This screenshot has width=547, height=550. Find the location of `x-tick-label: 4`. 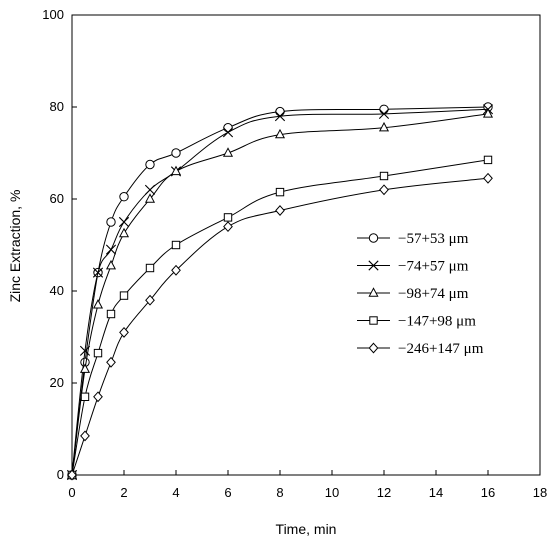

x-tick-label: 4 is located at coordinates (175, 492).